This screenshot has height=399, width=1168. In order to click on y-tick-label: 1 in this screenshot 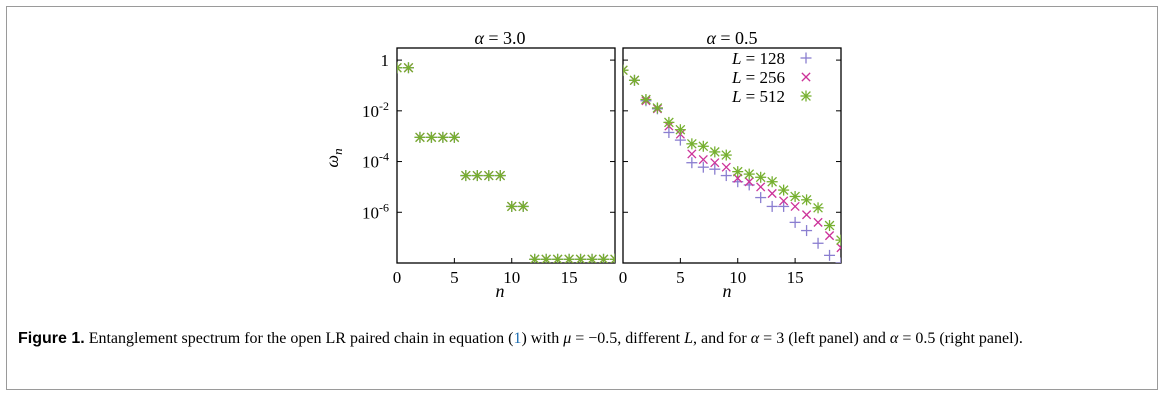, I will do `click(385, 60)`.